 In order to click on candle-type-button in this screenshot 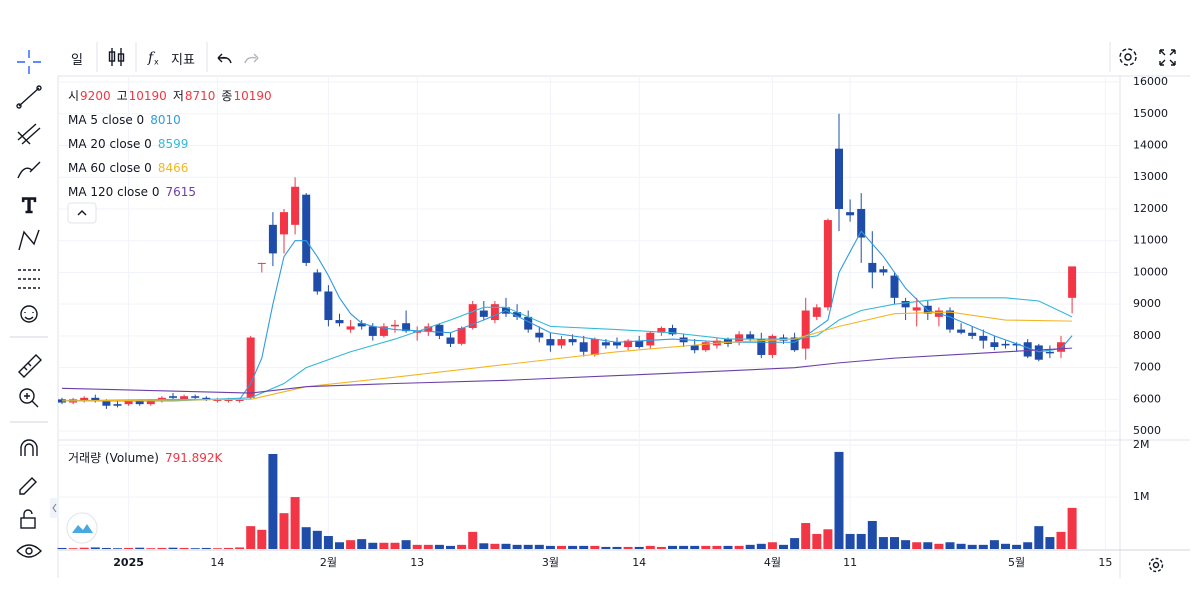, I will do `click(116, 57)`.